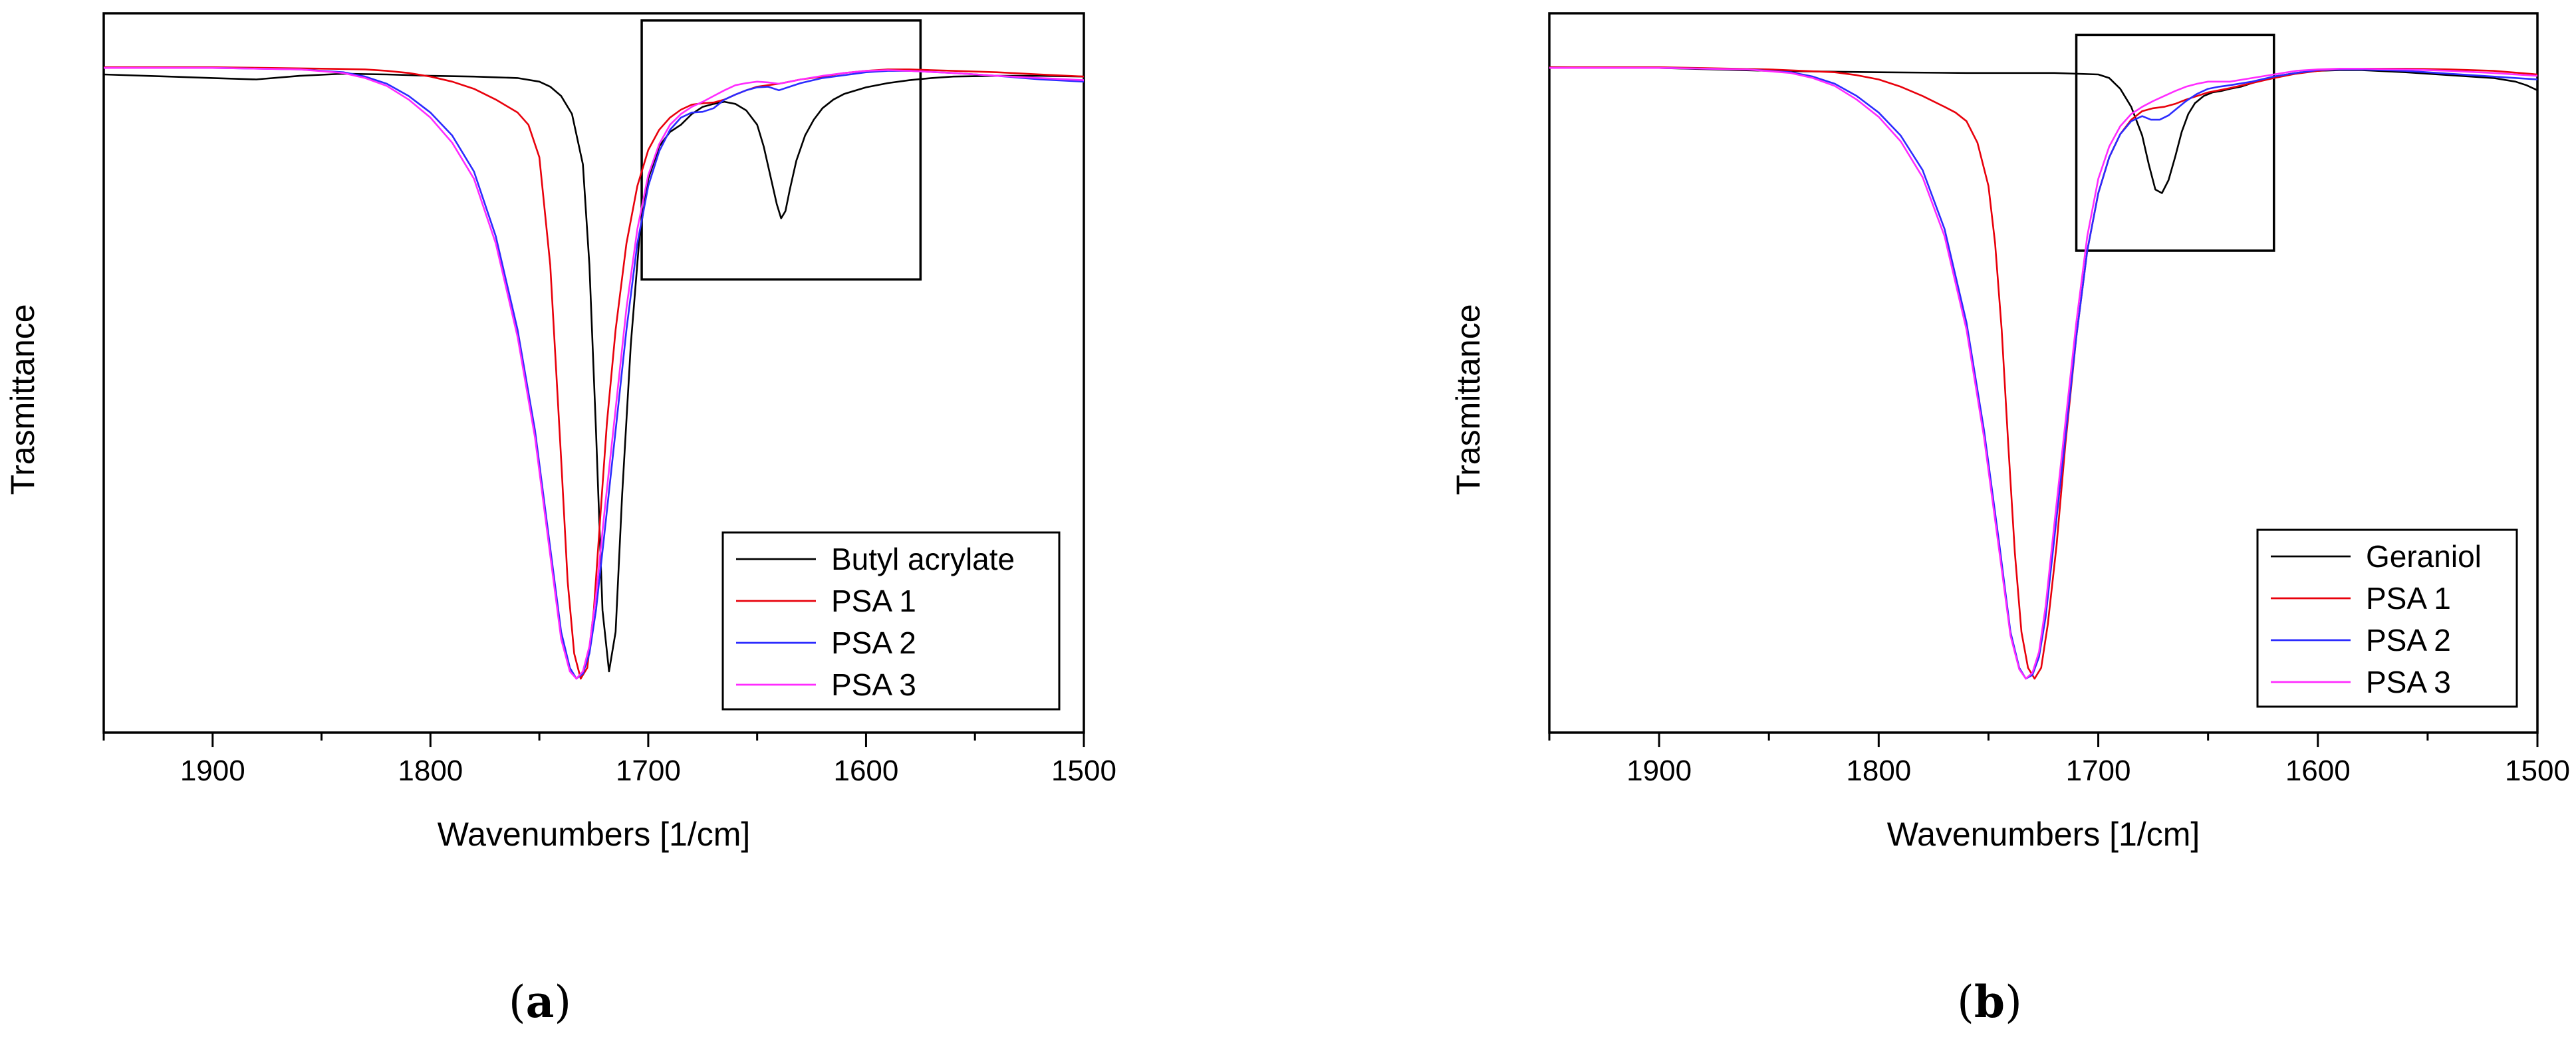 The image size is (2576, 1047). Describe the element at coordinates (648, 771) in the screenshot. I see `panel-a-x-tick-label: 1700` at that location.